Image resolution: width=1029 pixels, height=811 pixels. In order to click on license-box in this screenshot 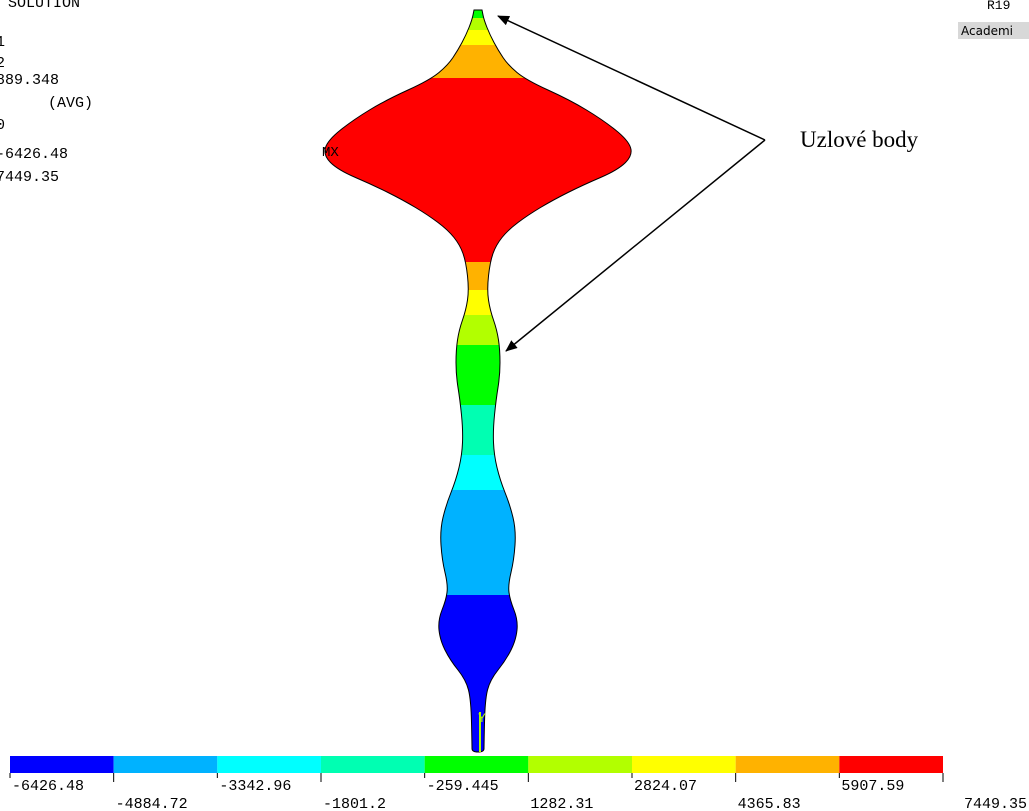, I will do `click(993, 30)`.